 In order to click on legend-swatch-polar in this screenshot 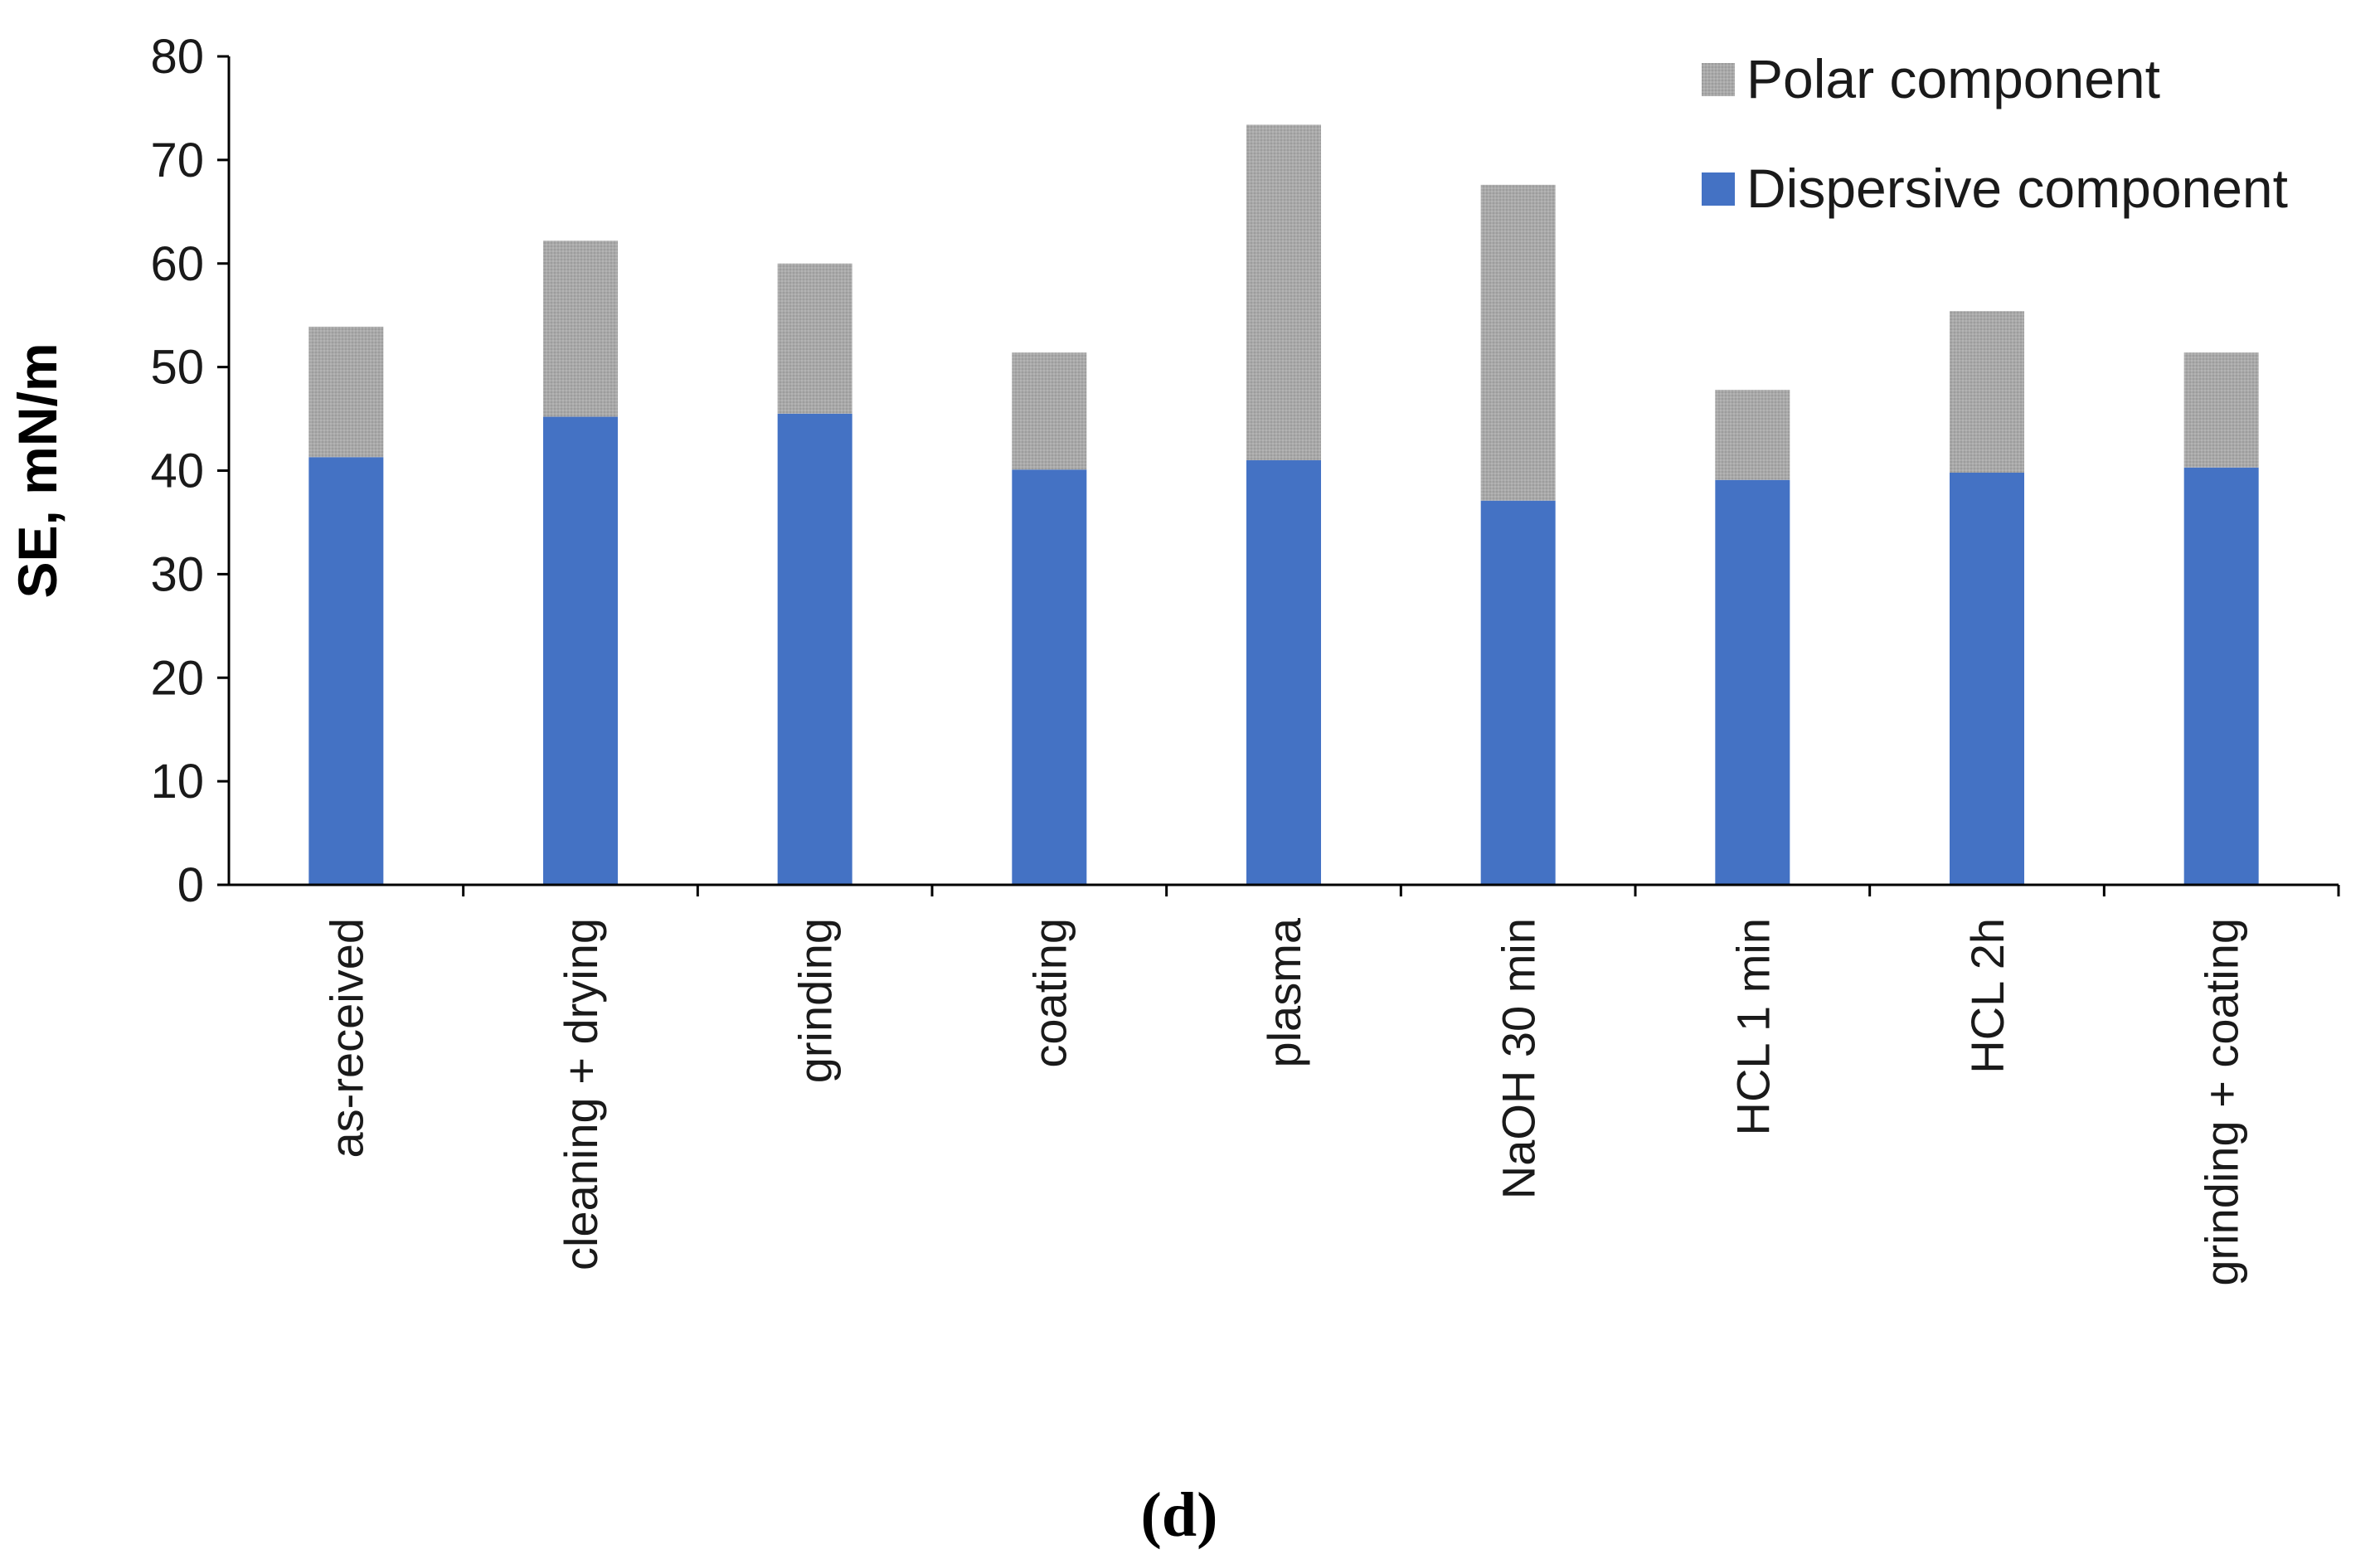, I will do `click(1718, 79)`.